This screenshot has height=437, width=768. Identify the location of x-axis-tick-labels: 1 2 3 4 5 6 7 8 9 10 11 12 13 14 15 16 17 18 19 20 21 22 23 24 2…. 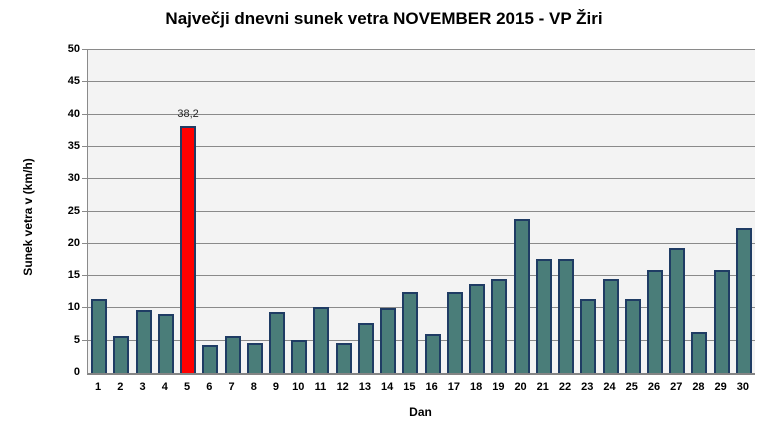
(420, 387).